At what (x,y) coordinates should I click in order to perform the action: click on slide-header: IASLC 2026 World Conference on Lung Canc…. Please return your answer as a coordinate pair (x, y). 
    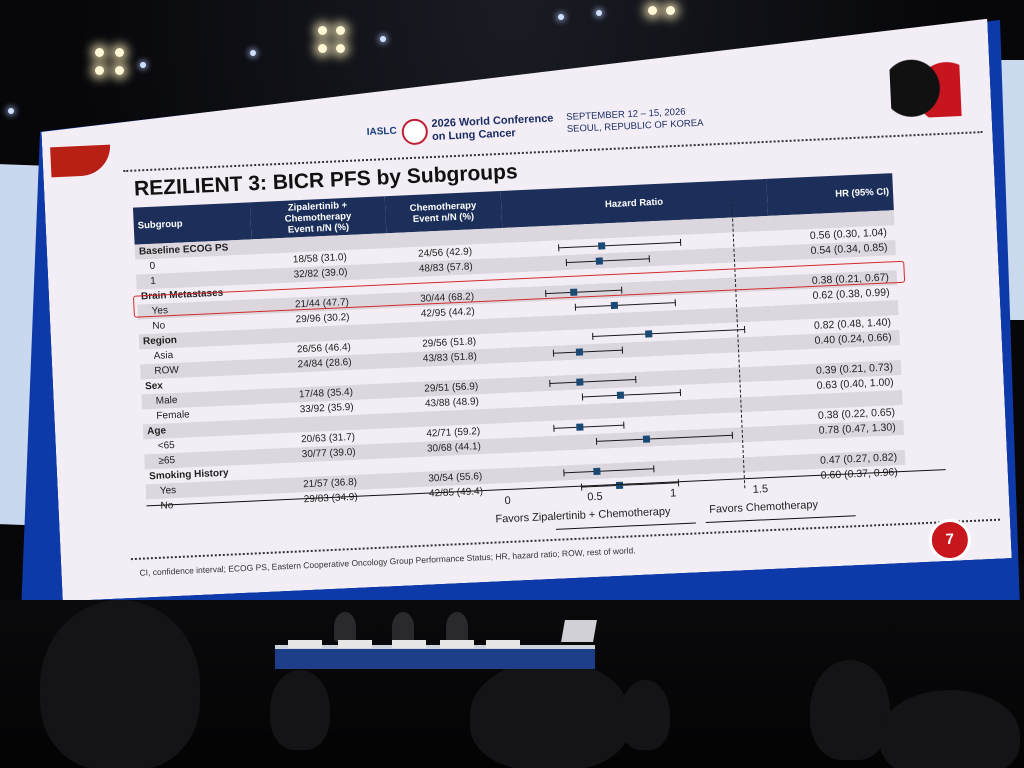
    Looking at the image, I should click on (541, 123).